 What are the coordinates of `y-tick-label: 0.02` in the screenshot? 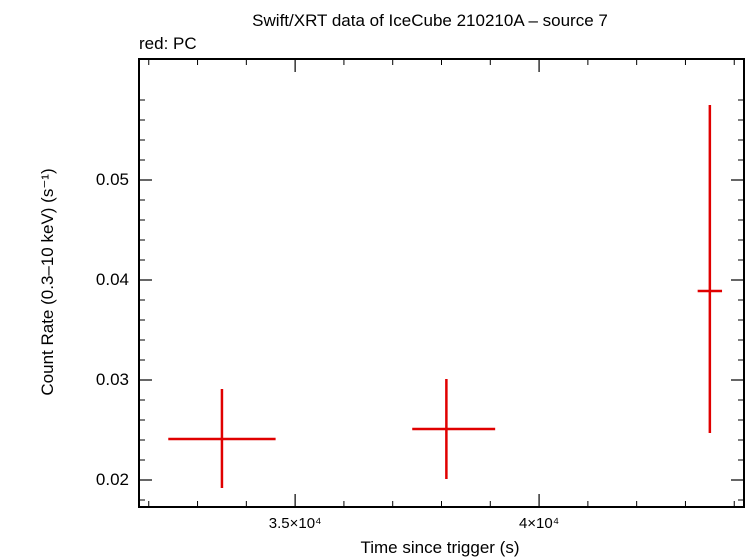 It's located at (112, 479).